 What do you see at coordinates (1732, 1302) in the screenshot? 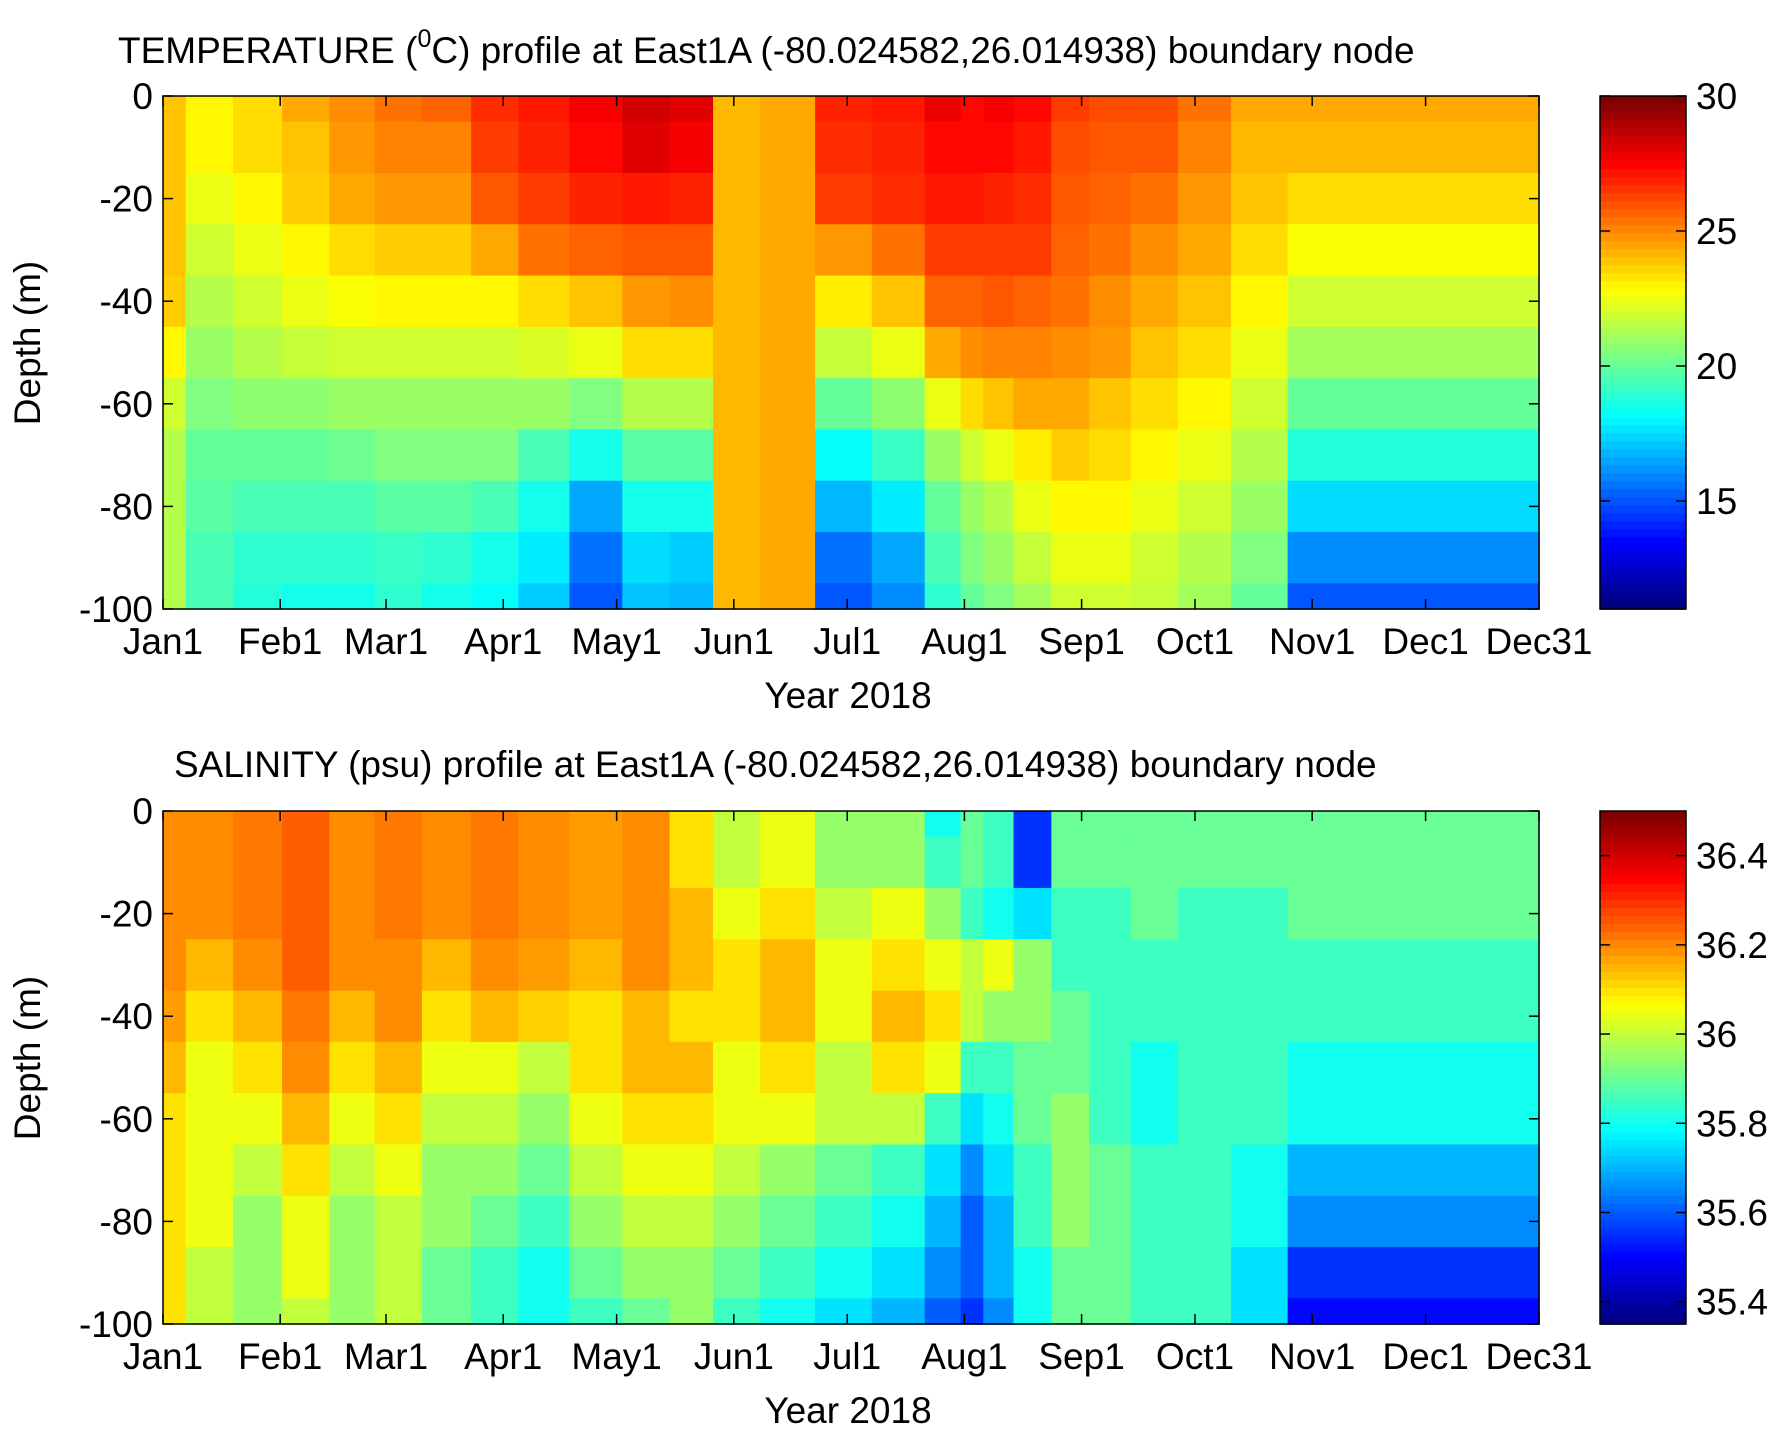
I see `salinity-colorbar-tick-label: 35.4` at bounding box center [1732, 1302].